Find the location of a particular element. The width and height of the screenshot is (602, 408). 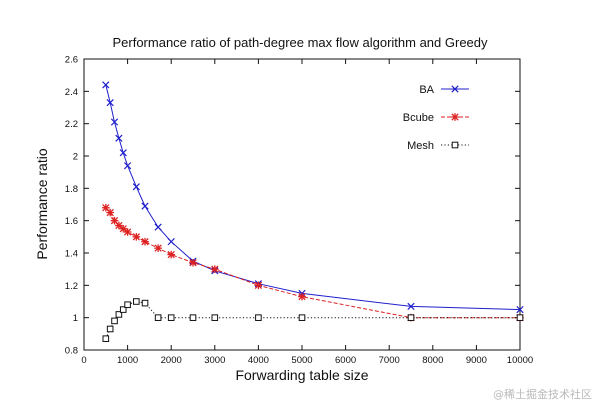

x-tick-label: 1000 is located at coordinates (127, 360).